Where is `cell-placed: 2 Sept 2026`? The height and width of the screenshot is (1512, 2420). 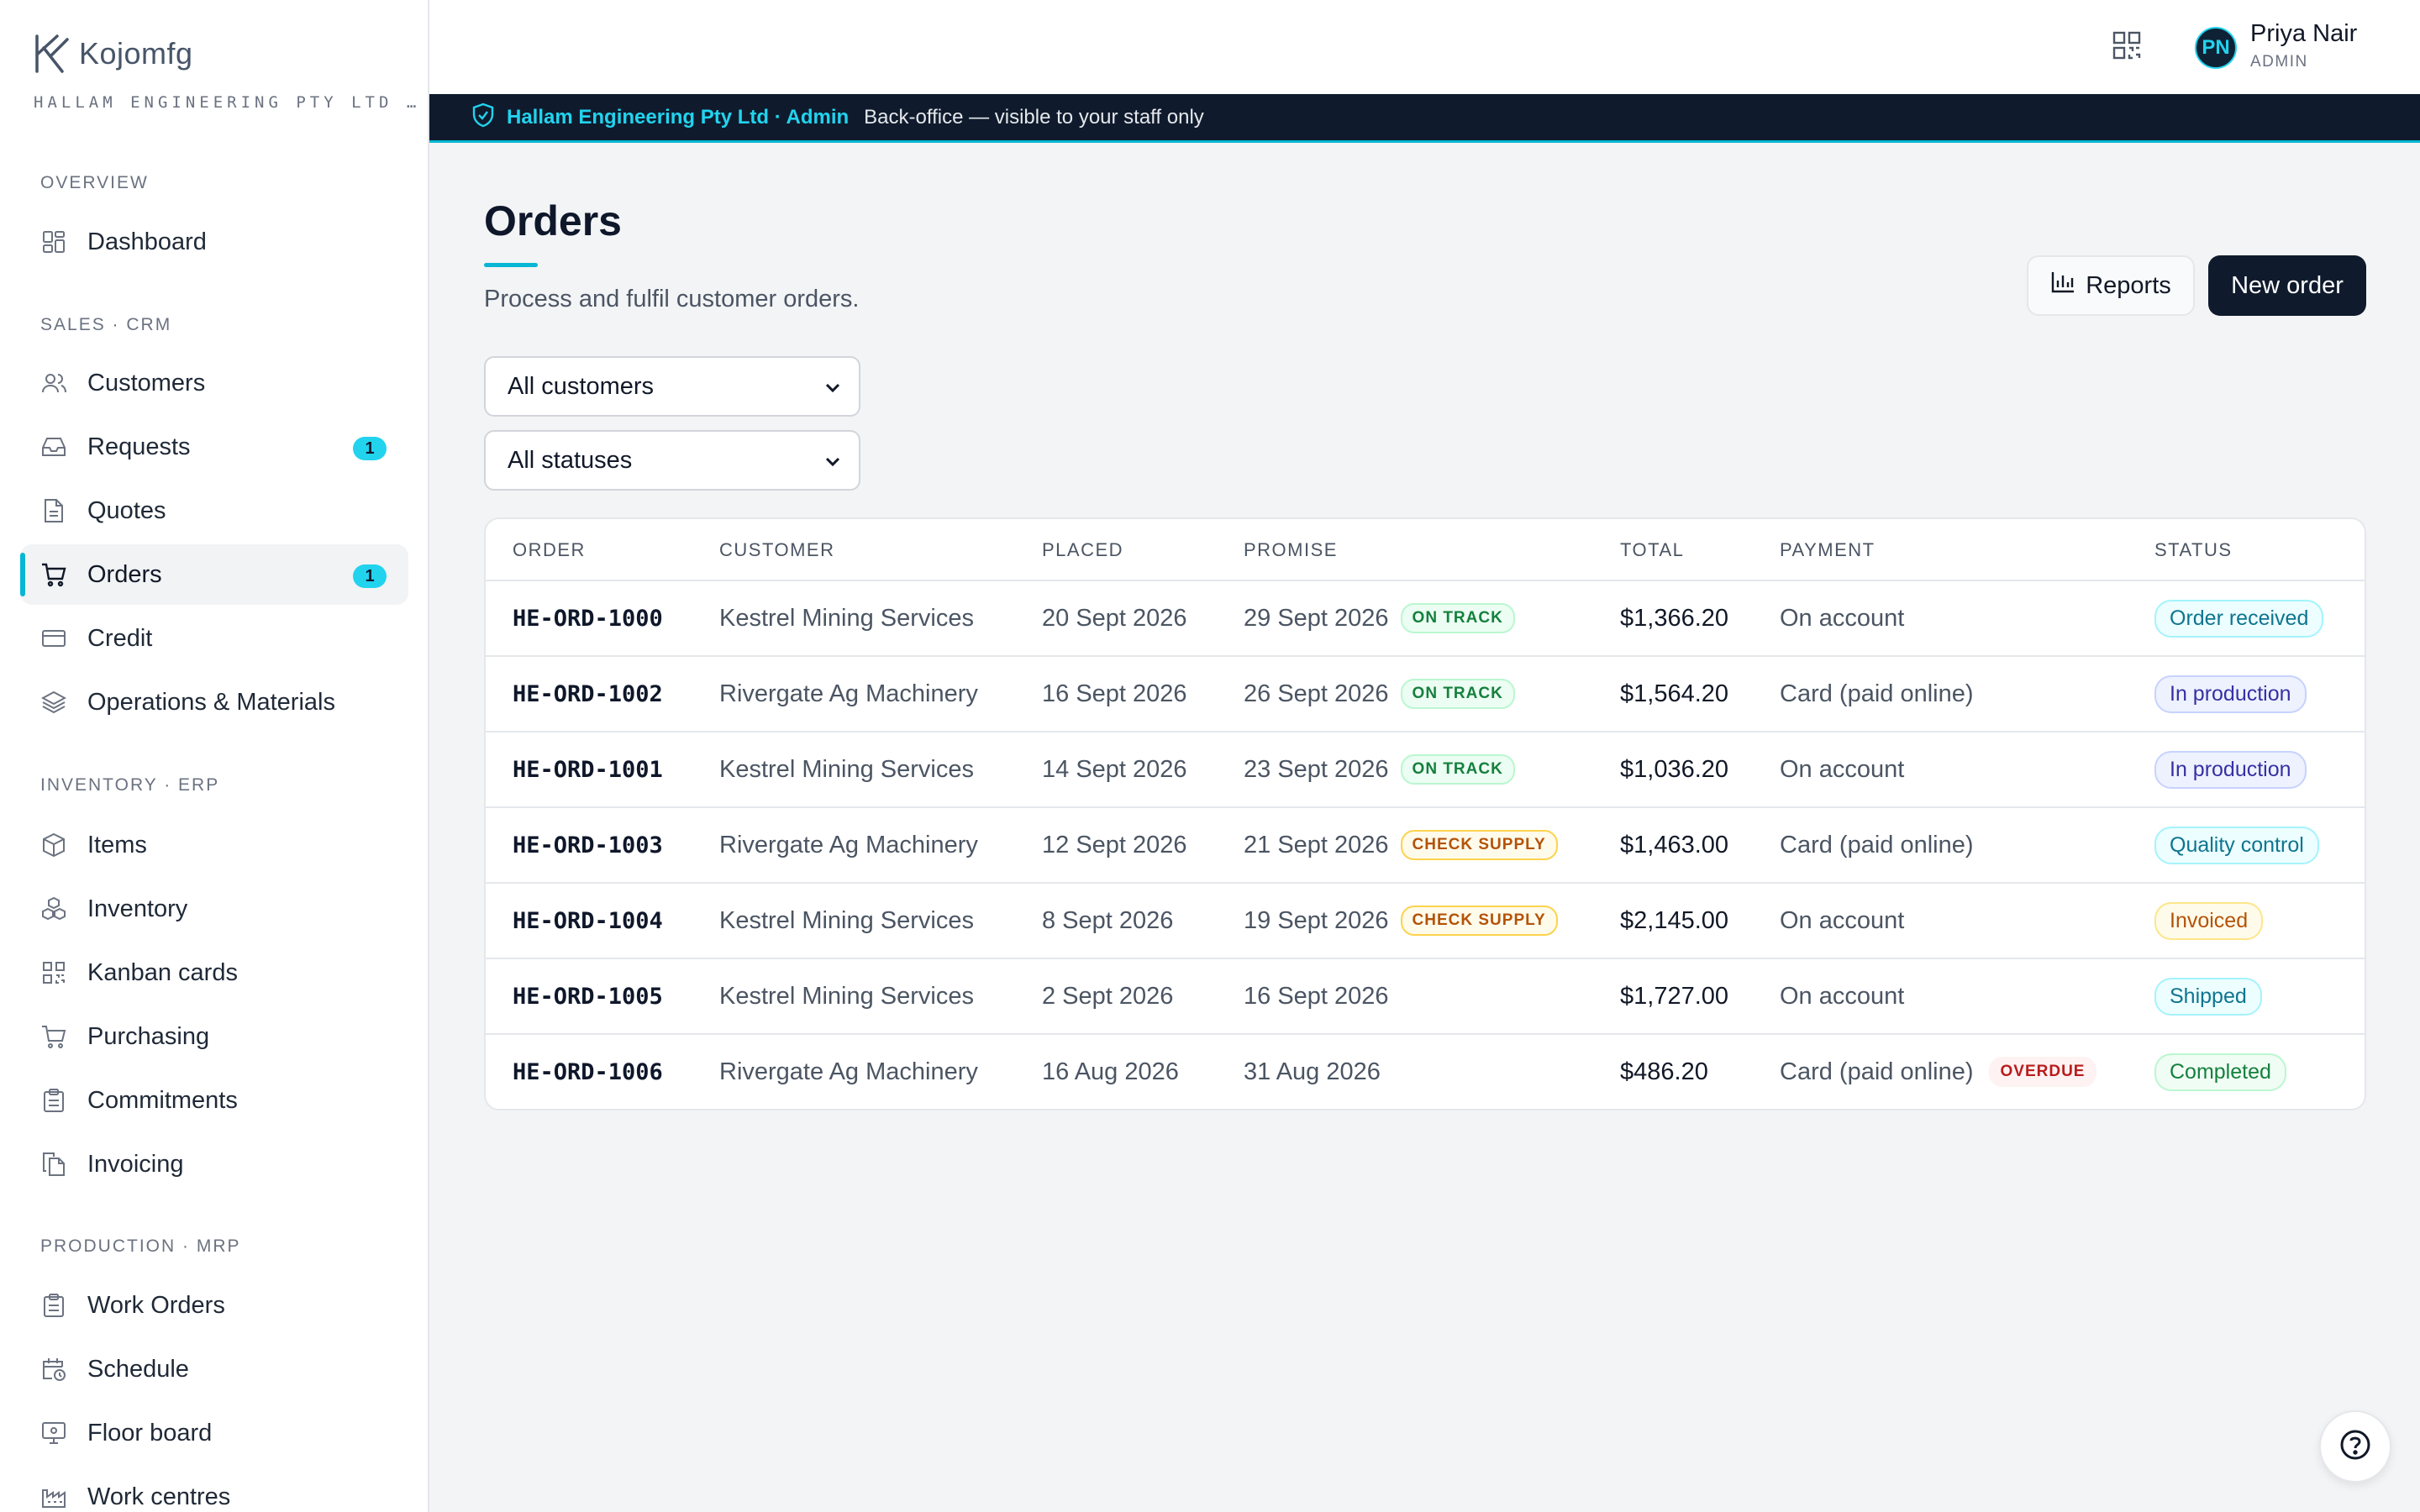
cell-placed: 2 Sept 2026 is located at coordinates (1107, 996).